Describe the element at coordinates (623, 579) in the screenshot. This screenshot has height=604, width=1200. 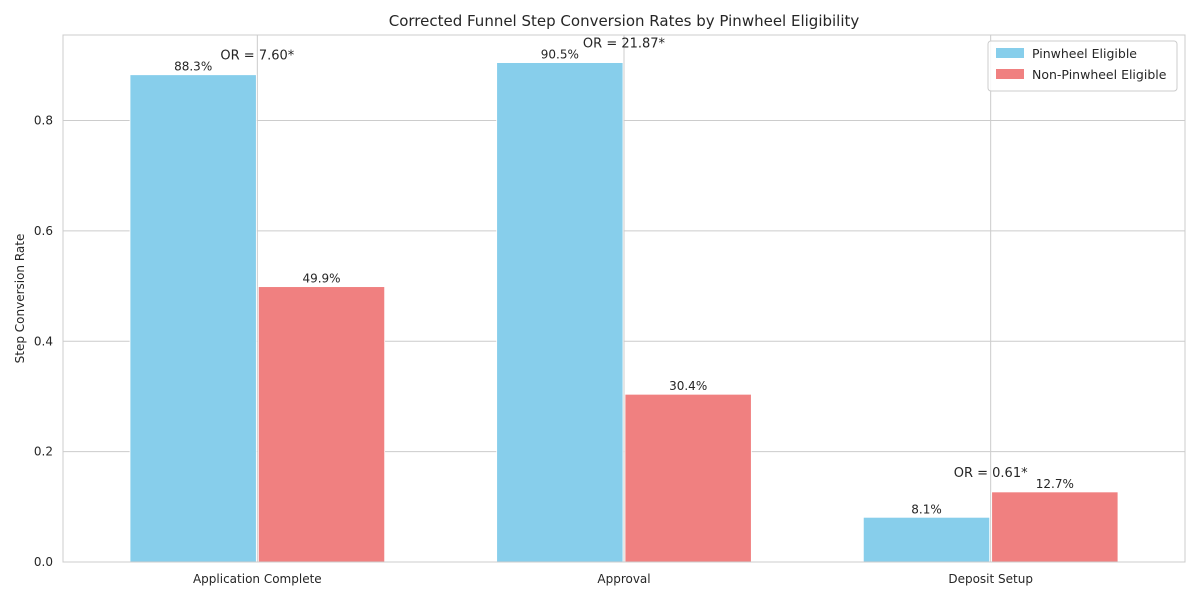
I see `x-tick-label: Approval` at that location.